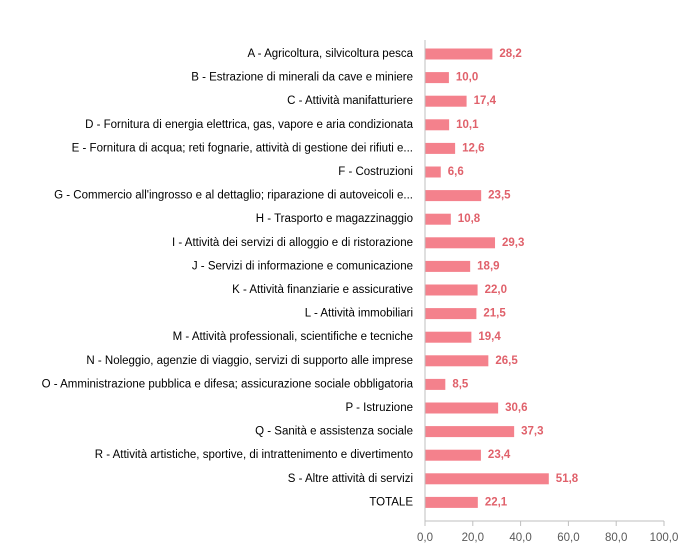 The image size is (684, 550). I want to click on category-label: H - Trasporto e magazzinaggio, so click(334, 219).